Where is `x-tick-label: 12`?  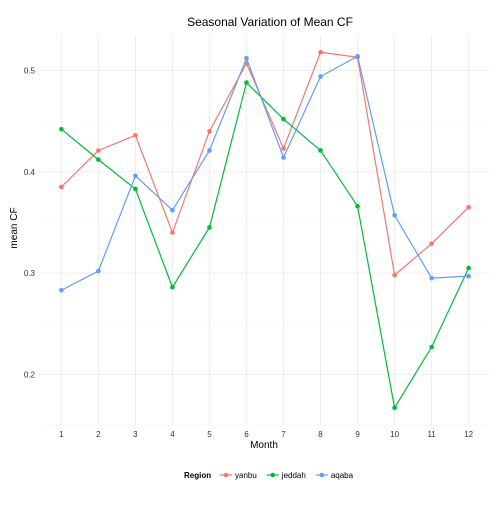
x-tick-label: 12 is located at coordinates (468, 434).